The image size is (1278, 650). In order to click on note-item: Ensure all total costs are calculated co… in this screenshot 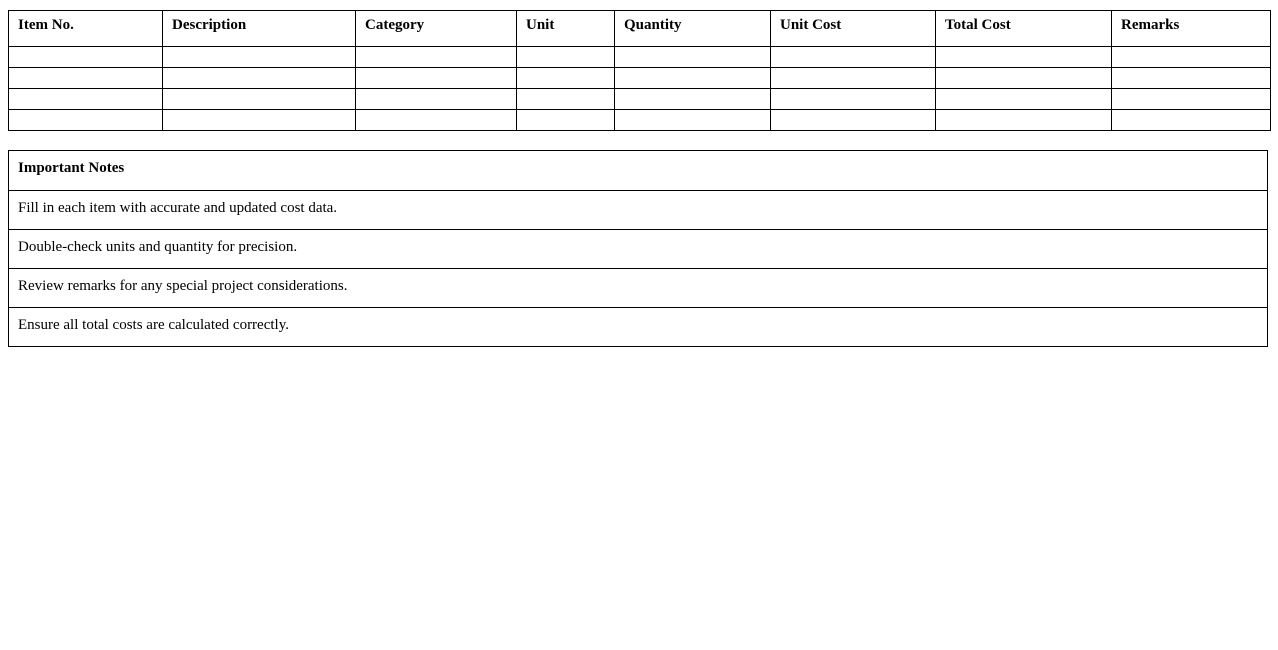, I will do `click(638, 327)`.